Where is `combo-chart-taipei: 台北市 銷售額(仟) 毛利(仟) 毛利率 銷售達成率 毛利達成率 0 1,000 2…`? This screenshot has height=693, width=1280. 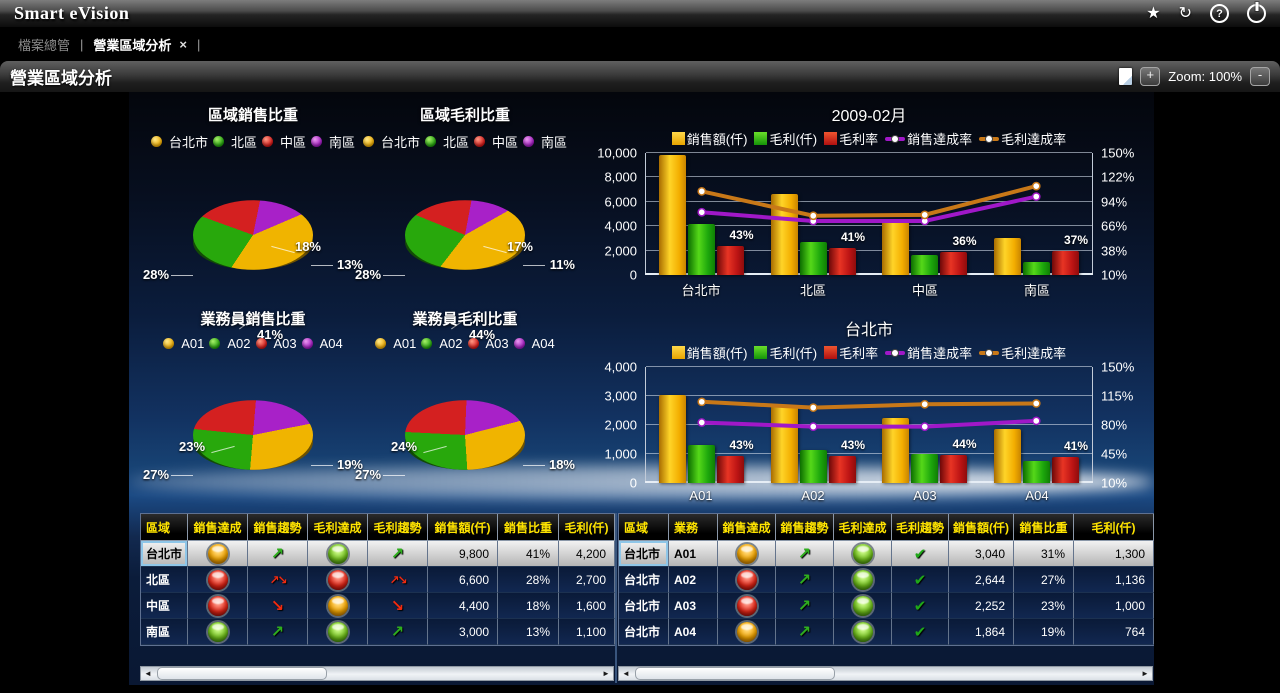
combo-chart-taipei: 台北市 銷售額(仟) 毛利(仟) 毛利率 銷售達成率 毛利達成率 0 1,000 2… is located at coordinates (869, 415).